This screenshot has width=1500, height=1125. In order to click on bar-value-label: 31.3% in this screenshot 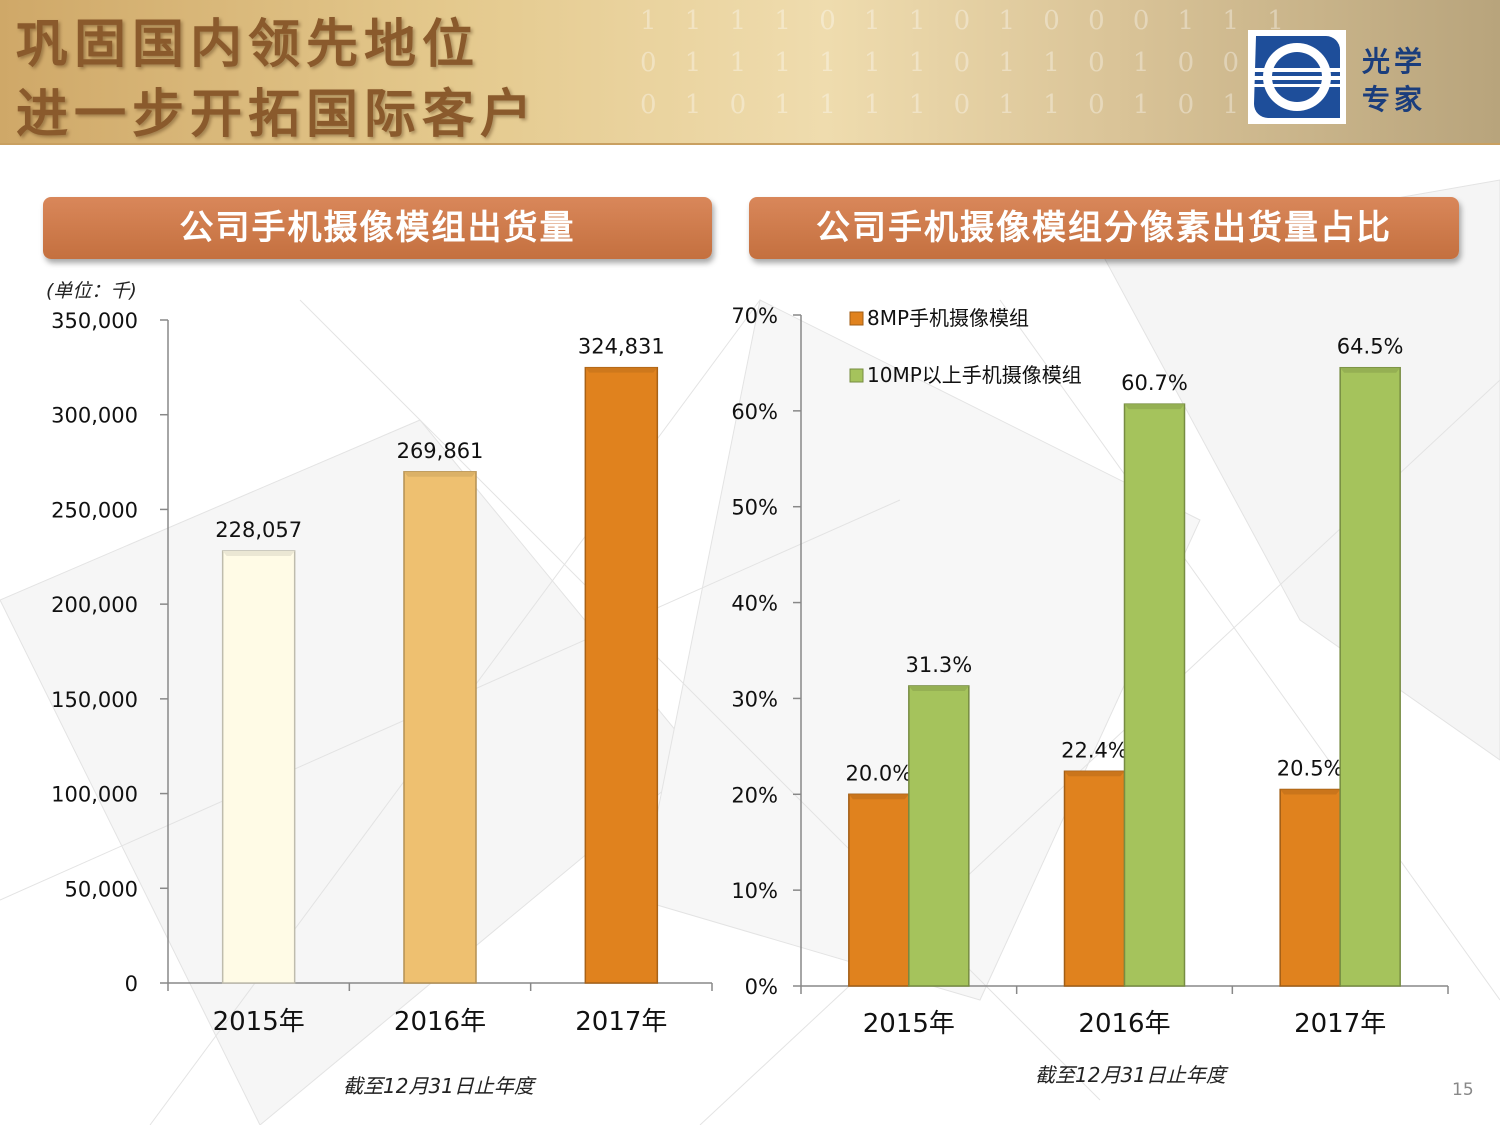, I will do `click(938, 665)`.